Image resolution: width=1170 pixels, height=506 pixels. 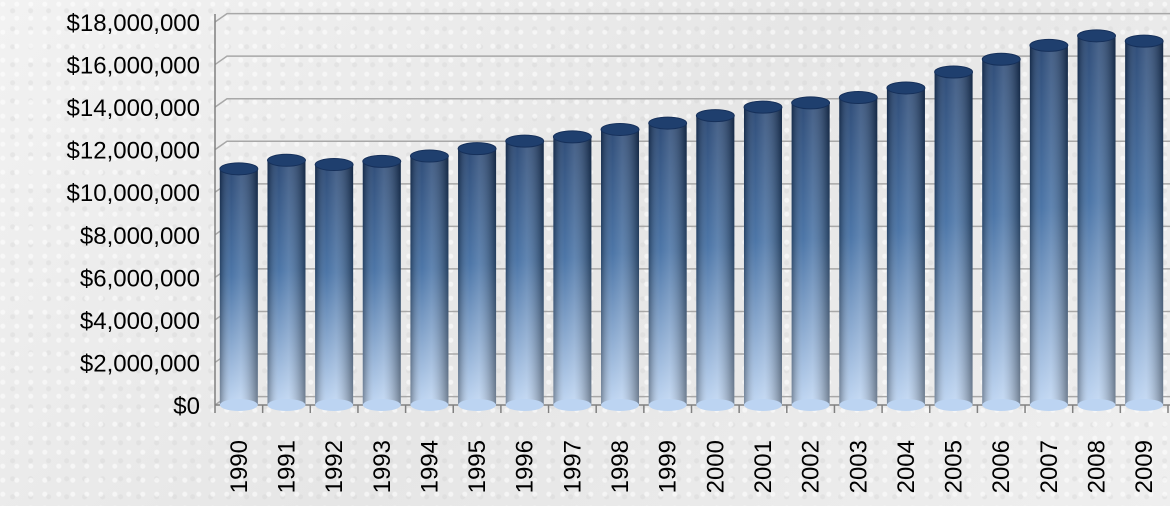 What do you see at coordinates (286, 282) in the screenshot?
I see `bar-1991` at bounding box center [286, 282].